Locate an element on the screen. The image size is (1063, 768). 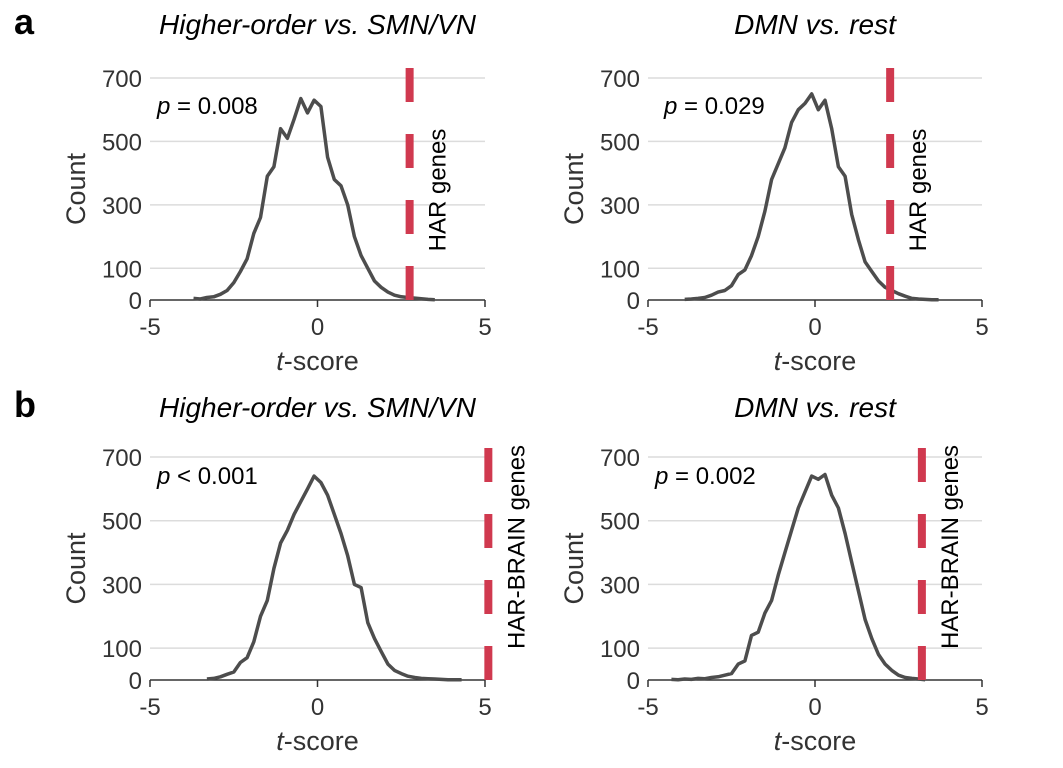
p-value-rest: = 0.029 is located at coordinates (720, 106).